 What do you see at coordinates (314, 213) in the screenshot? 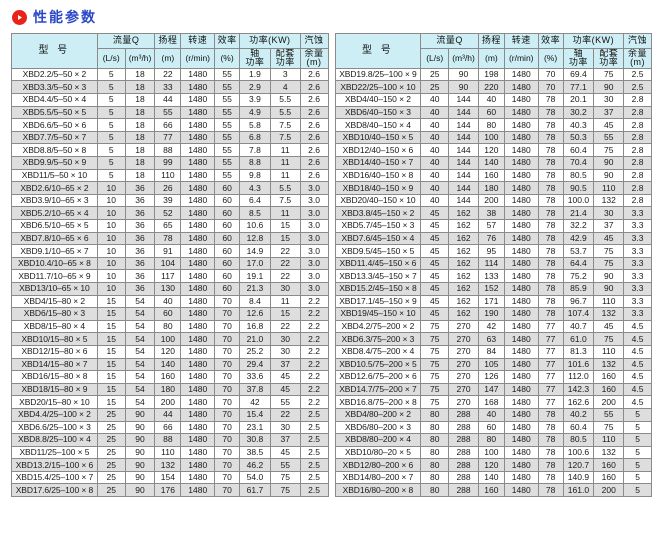
I see `cell-npsh: 3.0` at bounding box center [314, 213].